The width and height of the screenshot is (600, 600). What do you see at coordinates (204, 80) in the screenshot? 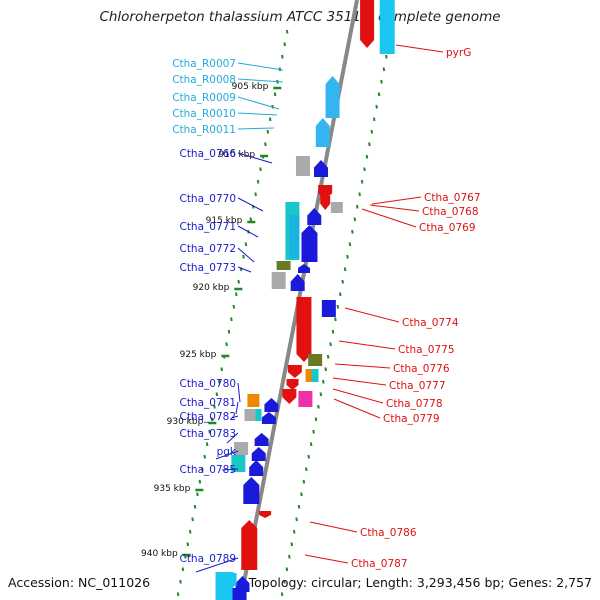
I see `left-gene-label: Ctha_R0008` at bounding box center [204, 80].